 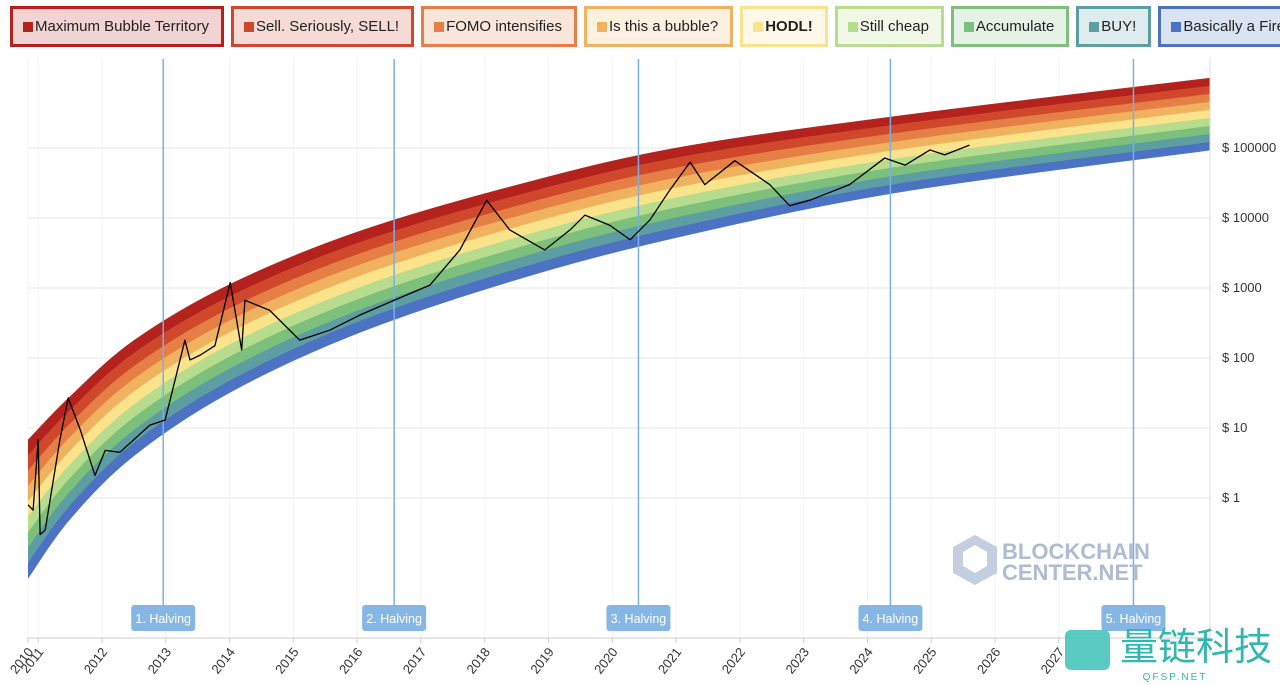 I want to click on halving-label: 3. Halving, so click(x=639, y=619).